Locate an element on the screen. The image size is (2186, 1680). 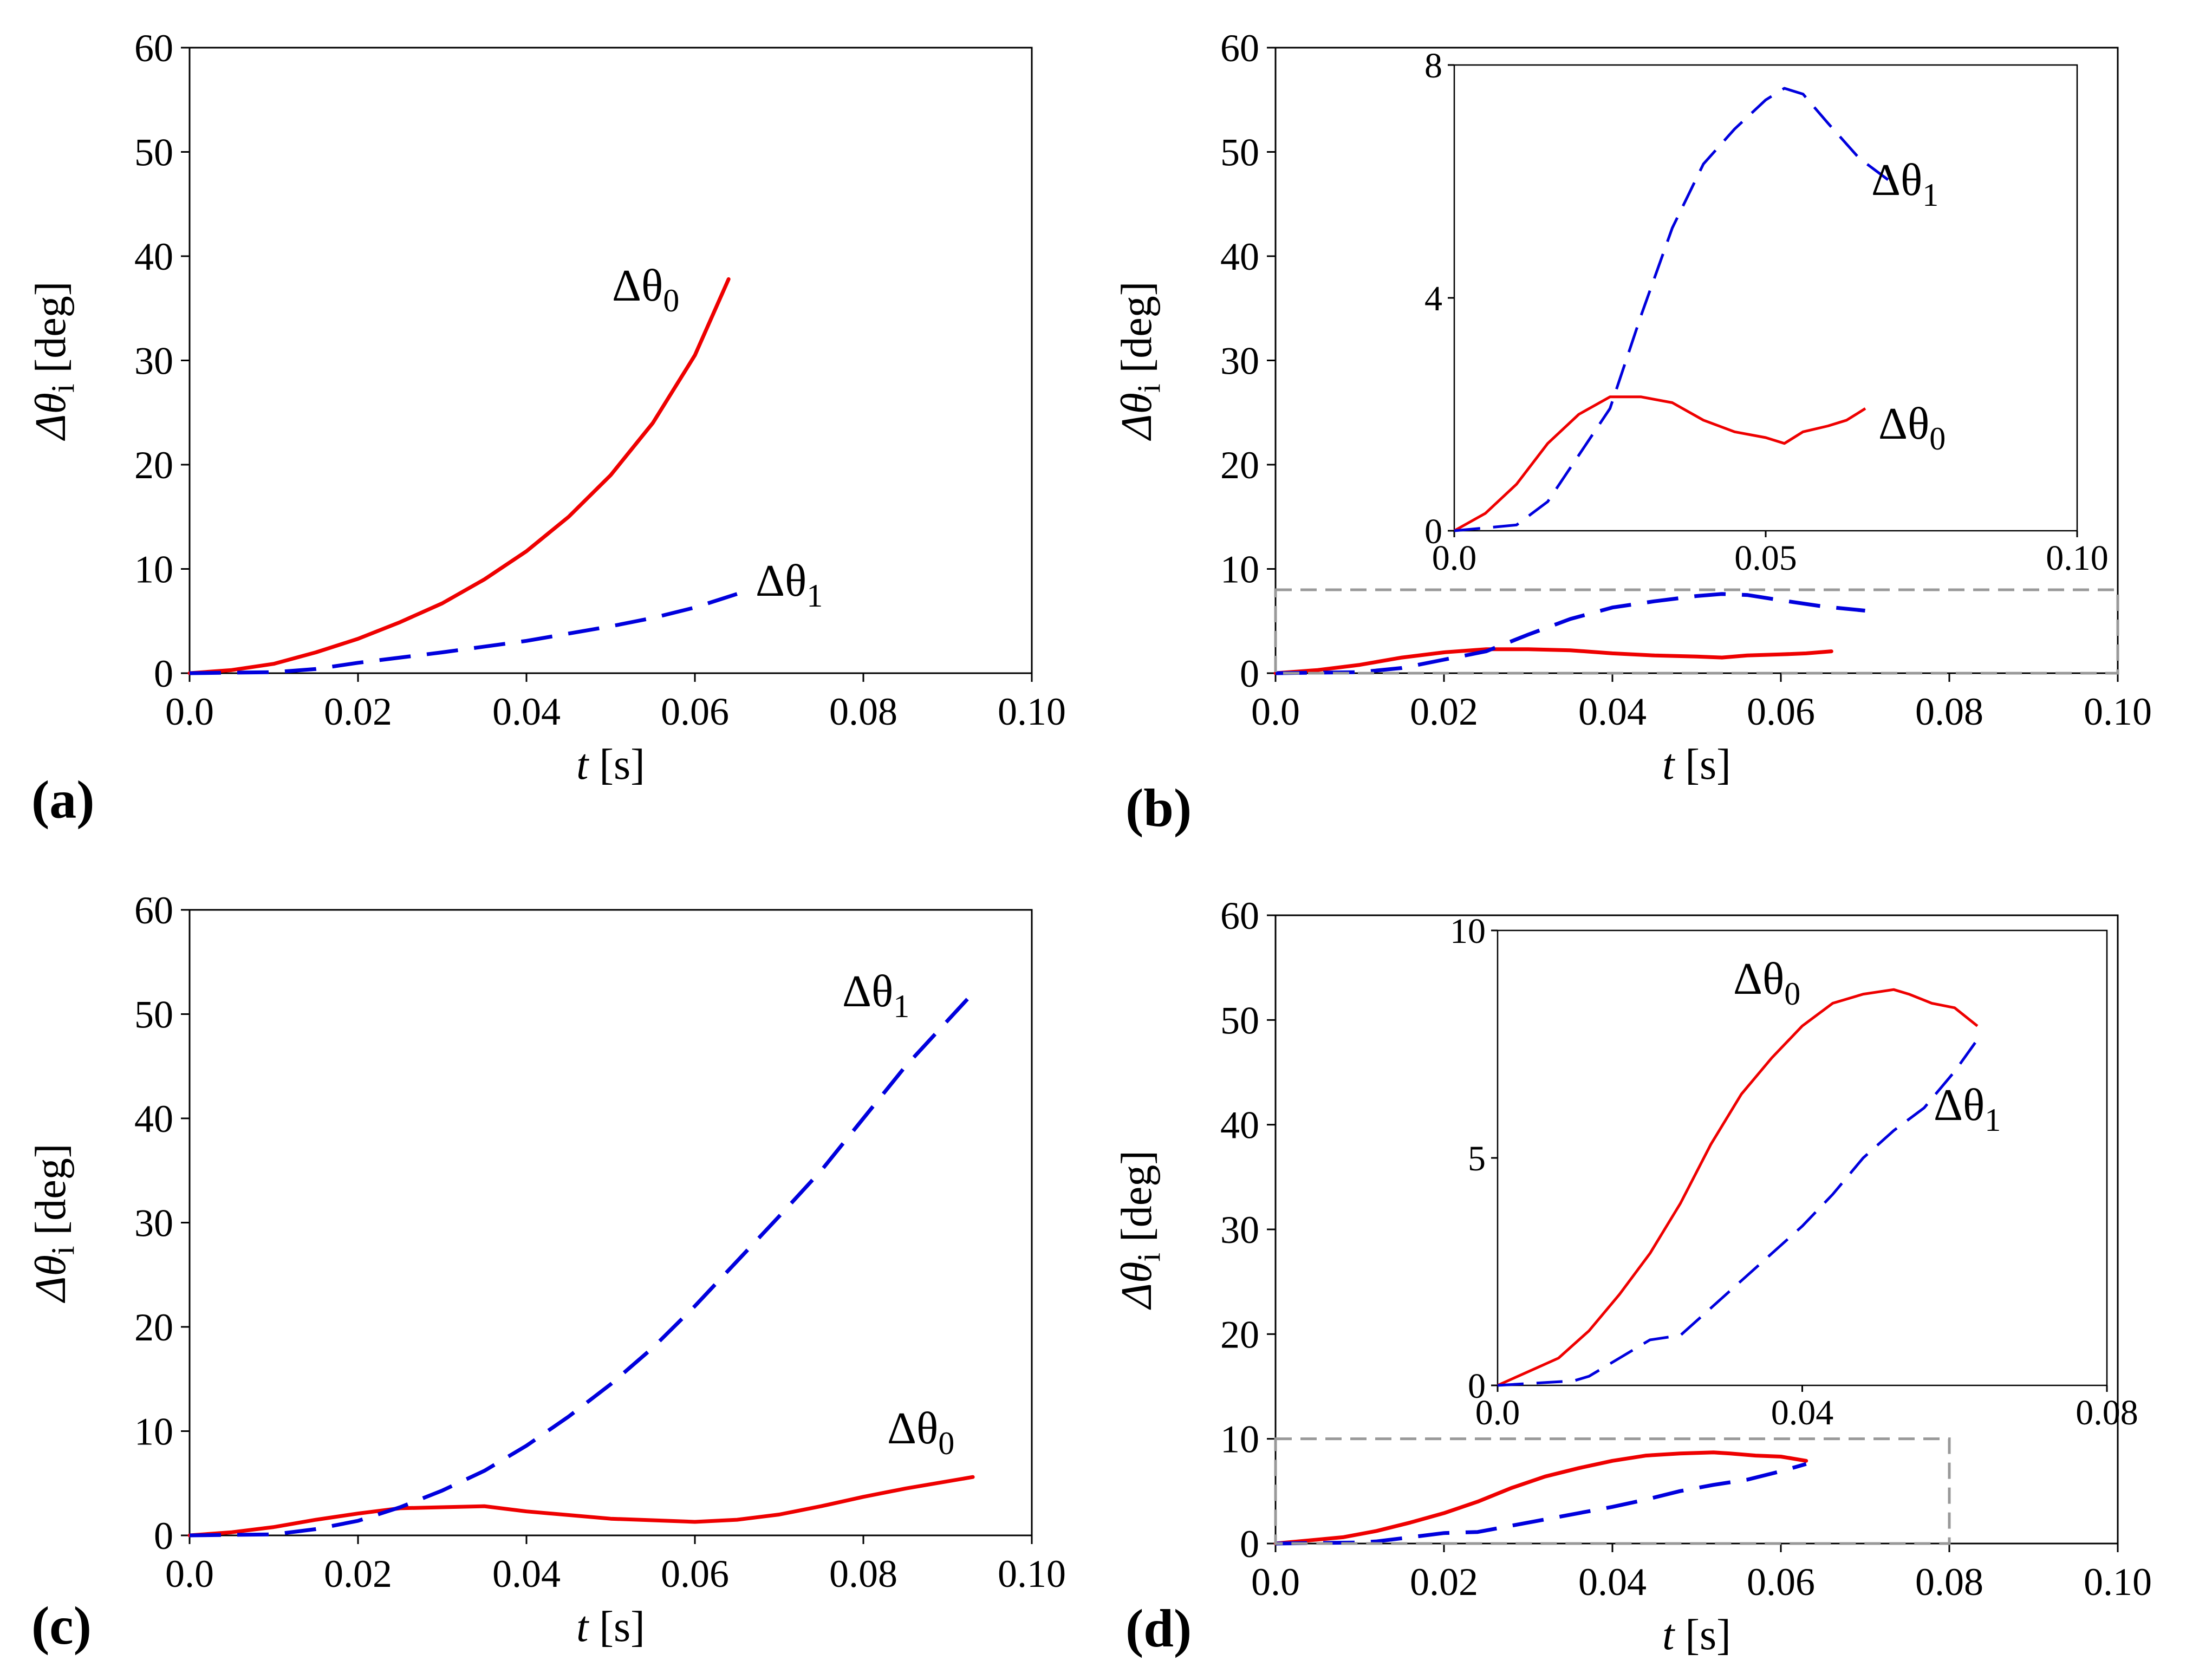
plot-area-frame is located at coordinates (610, 360).